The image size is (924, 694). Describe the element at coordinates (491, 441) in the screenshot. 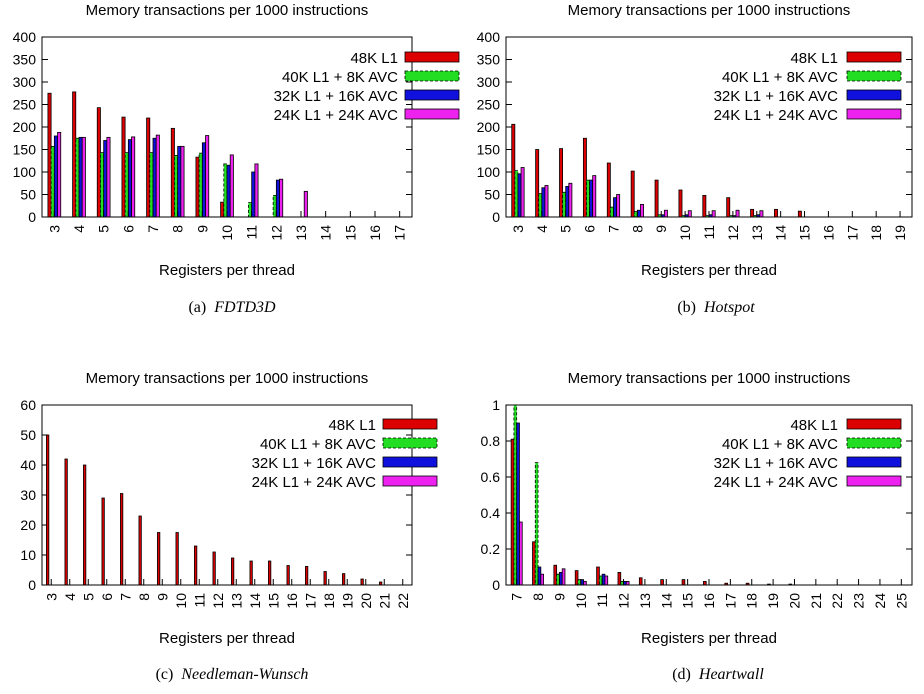

I see `y-tick-label: 0.8` at that location.